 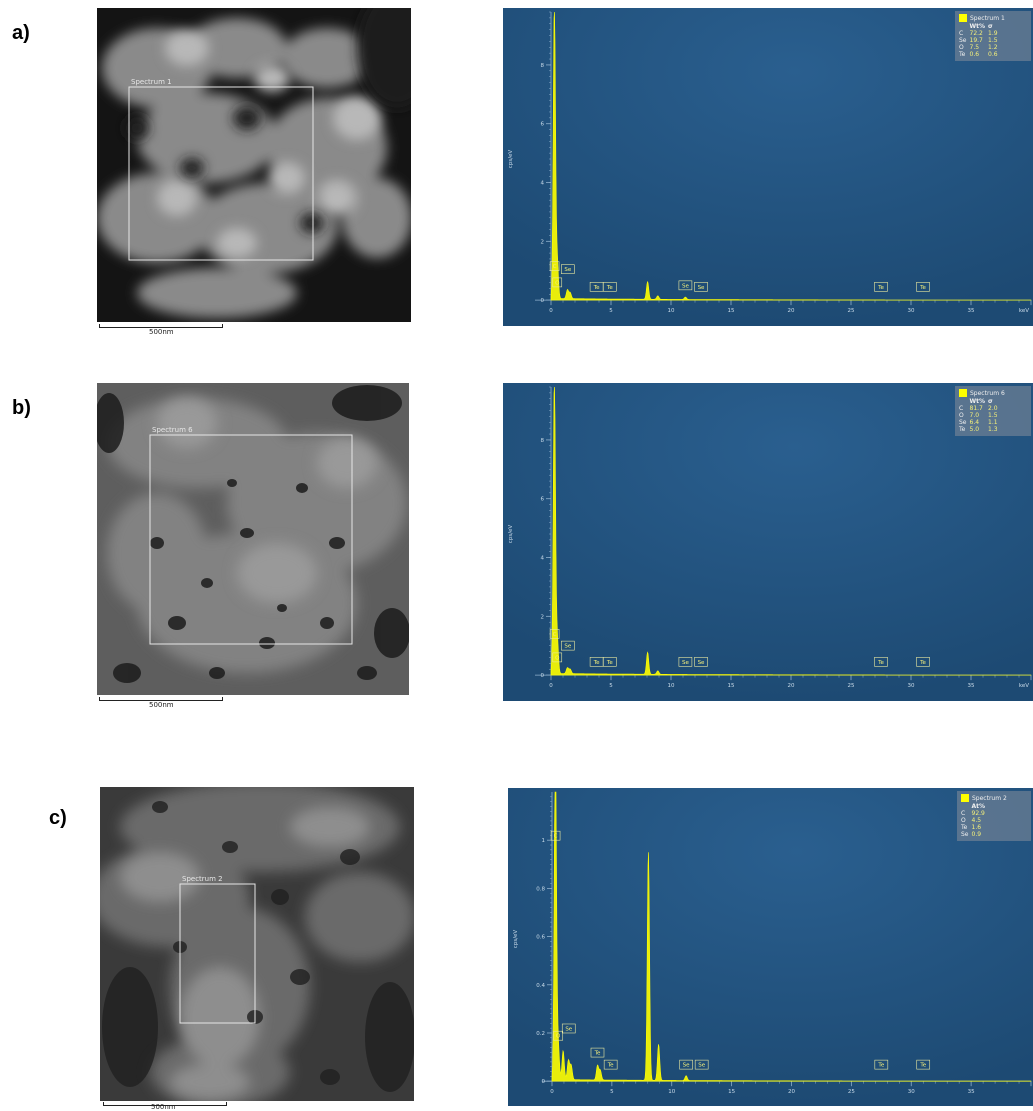 I want to click on legend-value: 0.6, so click(x=974, y=54).